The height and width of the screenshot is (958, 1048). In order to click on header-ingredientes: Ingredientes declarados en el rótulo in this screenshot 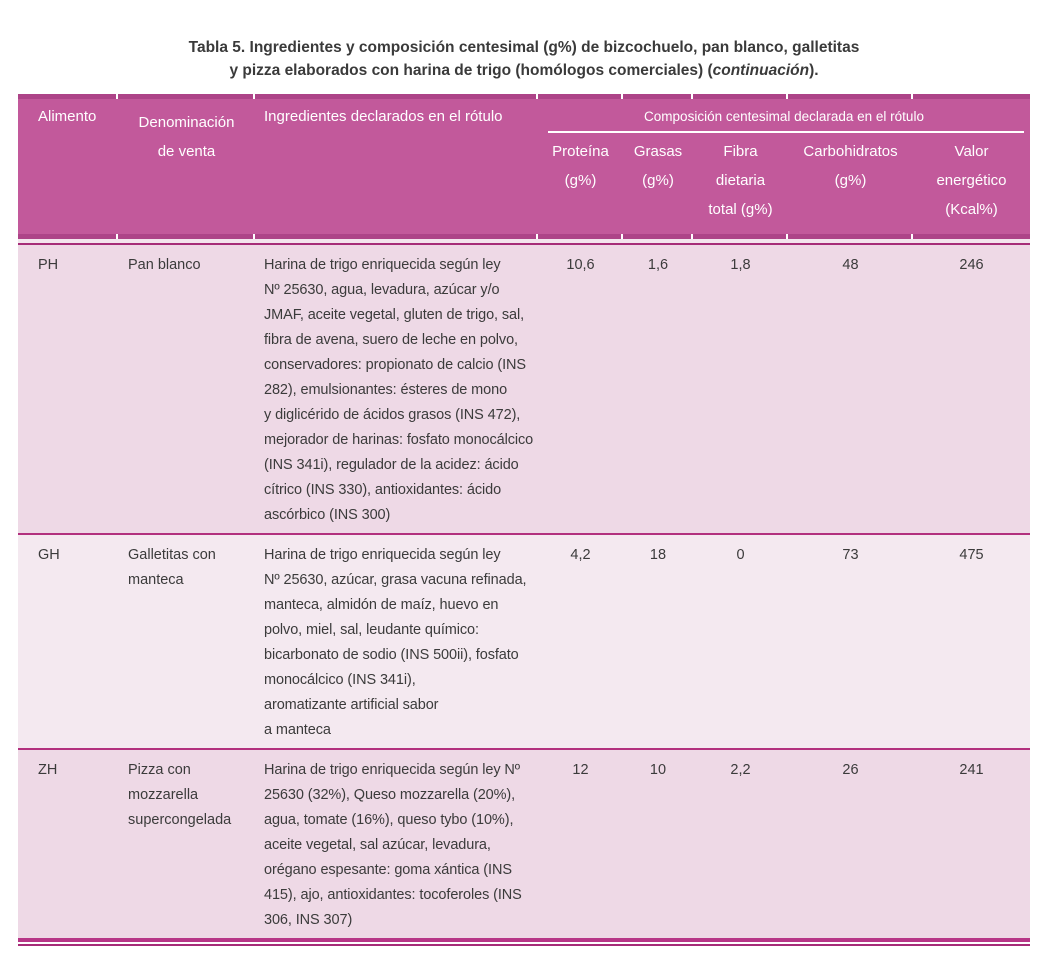, I will do `click(383, 116)`.